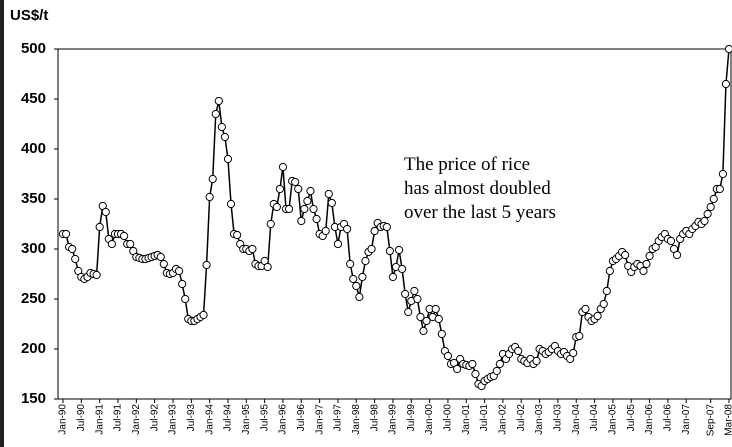 Image resolution: width=732 pixels, height=447 pixels. I want to click on x-tick-label: Jul-03, so click(558, 418).